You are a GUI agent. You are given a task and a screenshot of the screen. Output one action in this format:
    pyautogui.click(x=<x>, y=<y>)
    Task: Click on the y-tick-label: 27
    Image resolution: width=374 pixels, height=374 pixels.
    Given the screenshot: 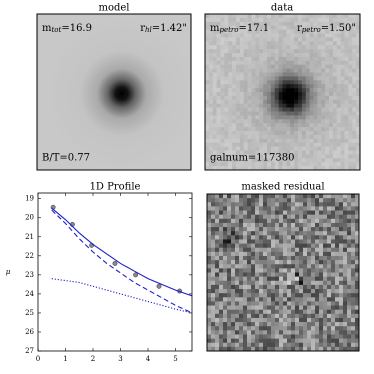 What is the action you would take?
    pyautogui.click(x=29, y=351)
    